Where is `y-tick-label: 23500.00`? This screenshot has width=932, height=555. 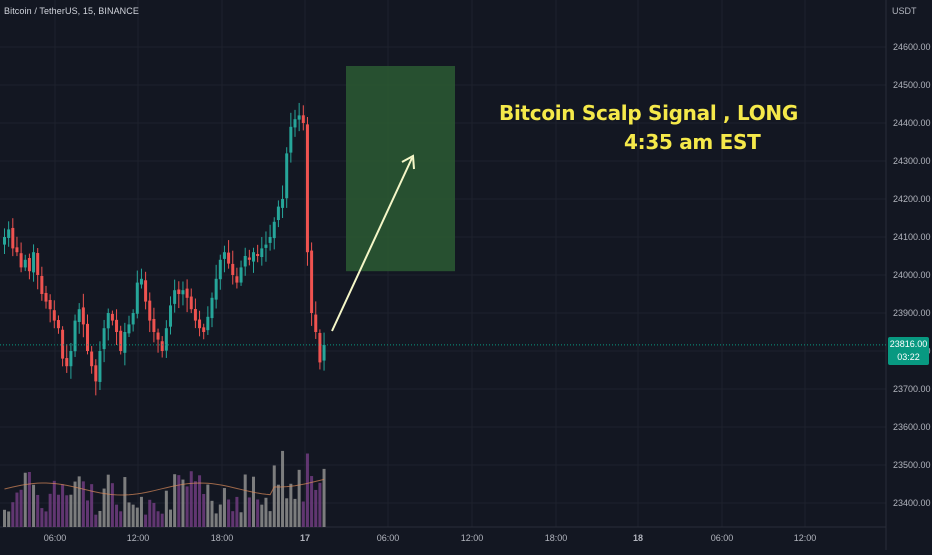 y-tick-label: 23500.00 is located at coordinates (912, 465).